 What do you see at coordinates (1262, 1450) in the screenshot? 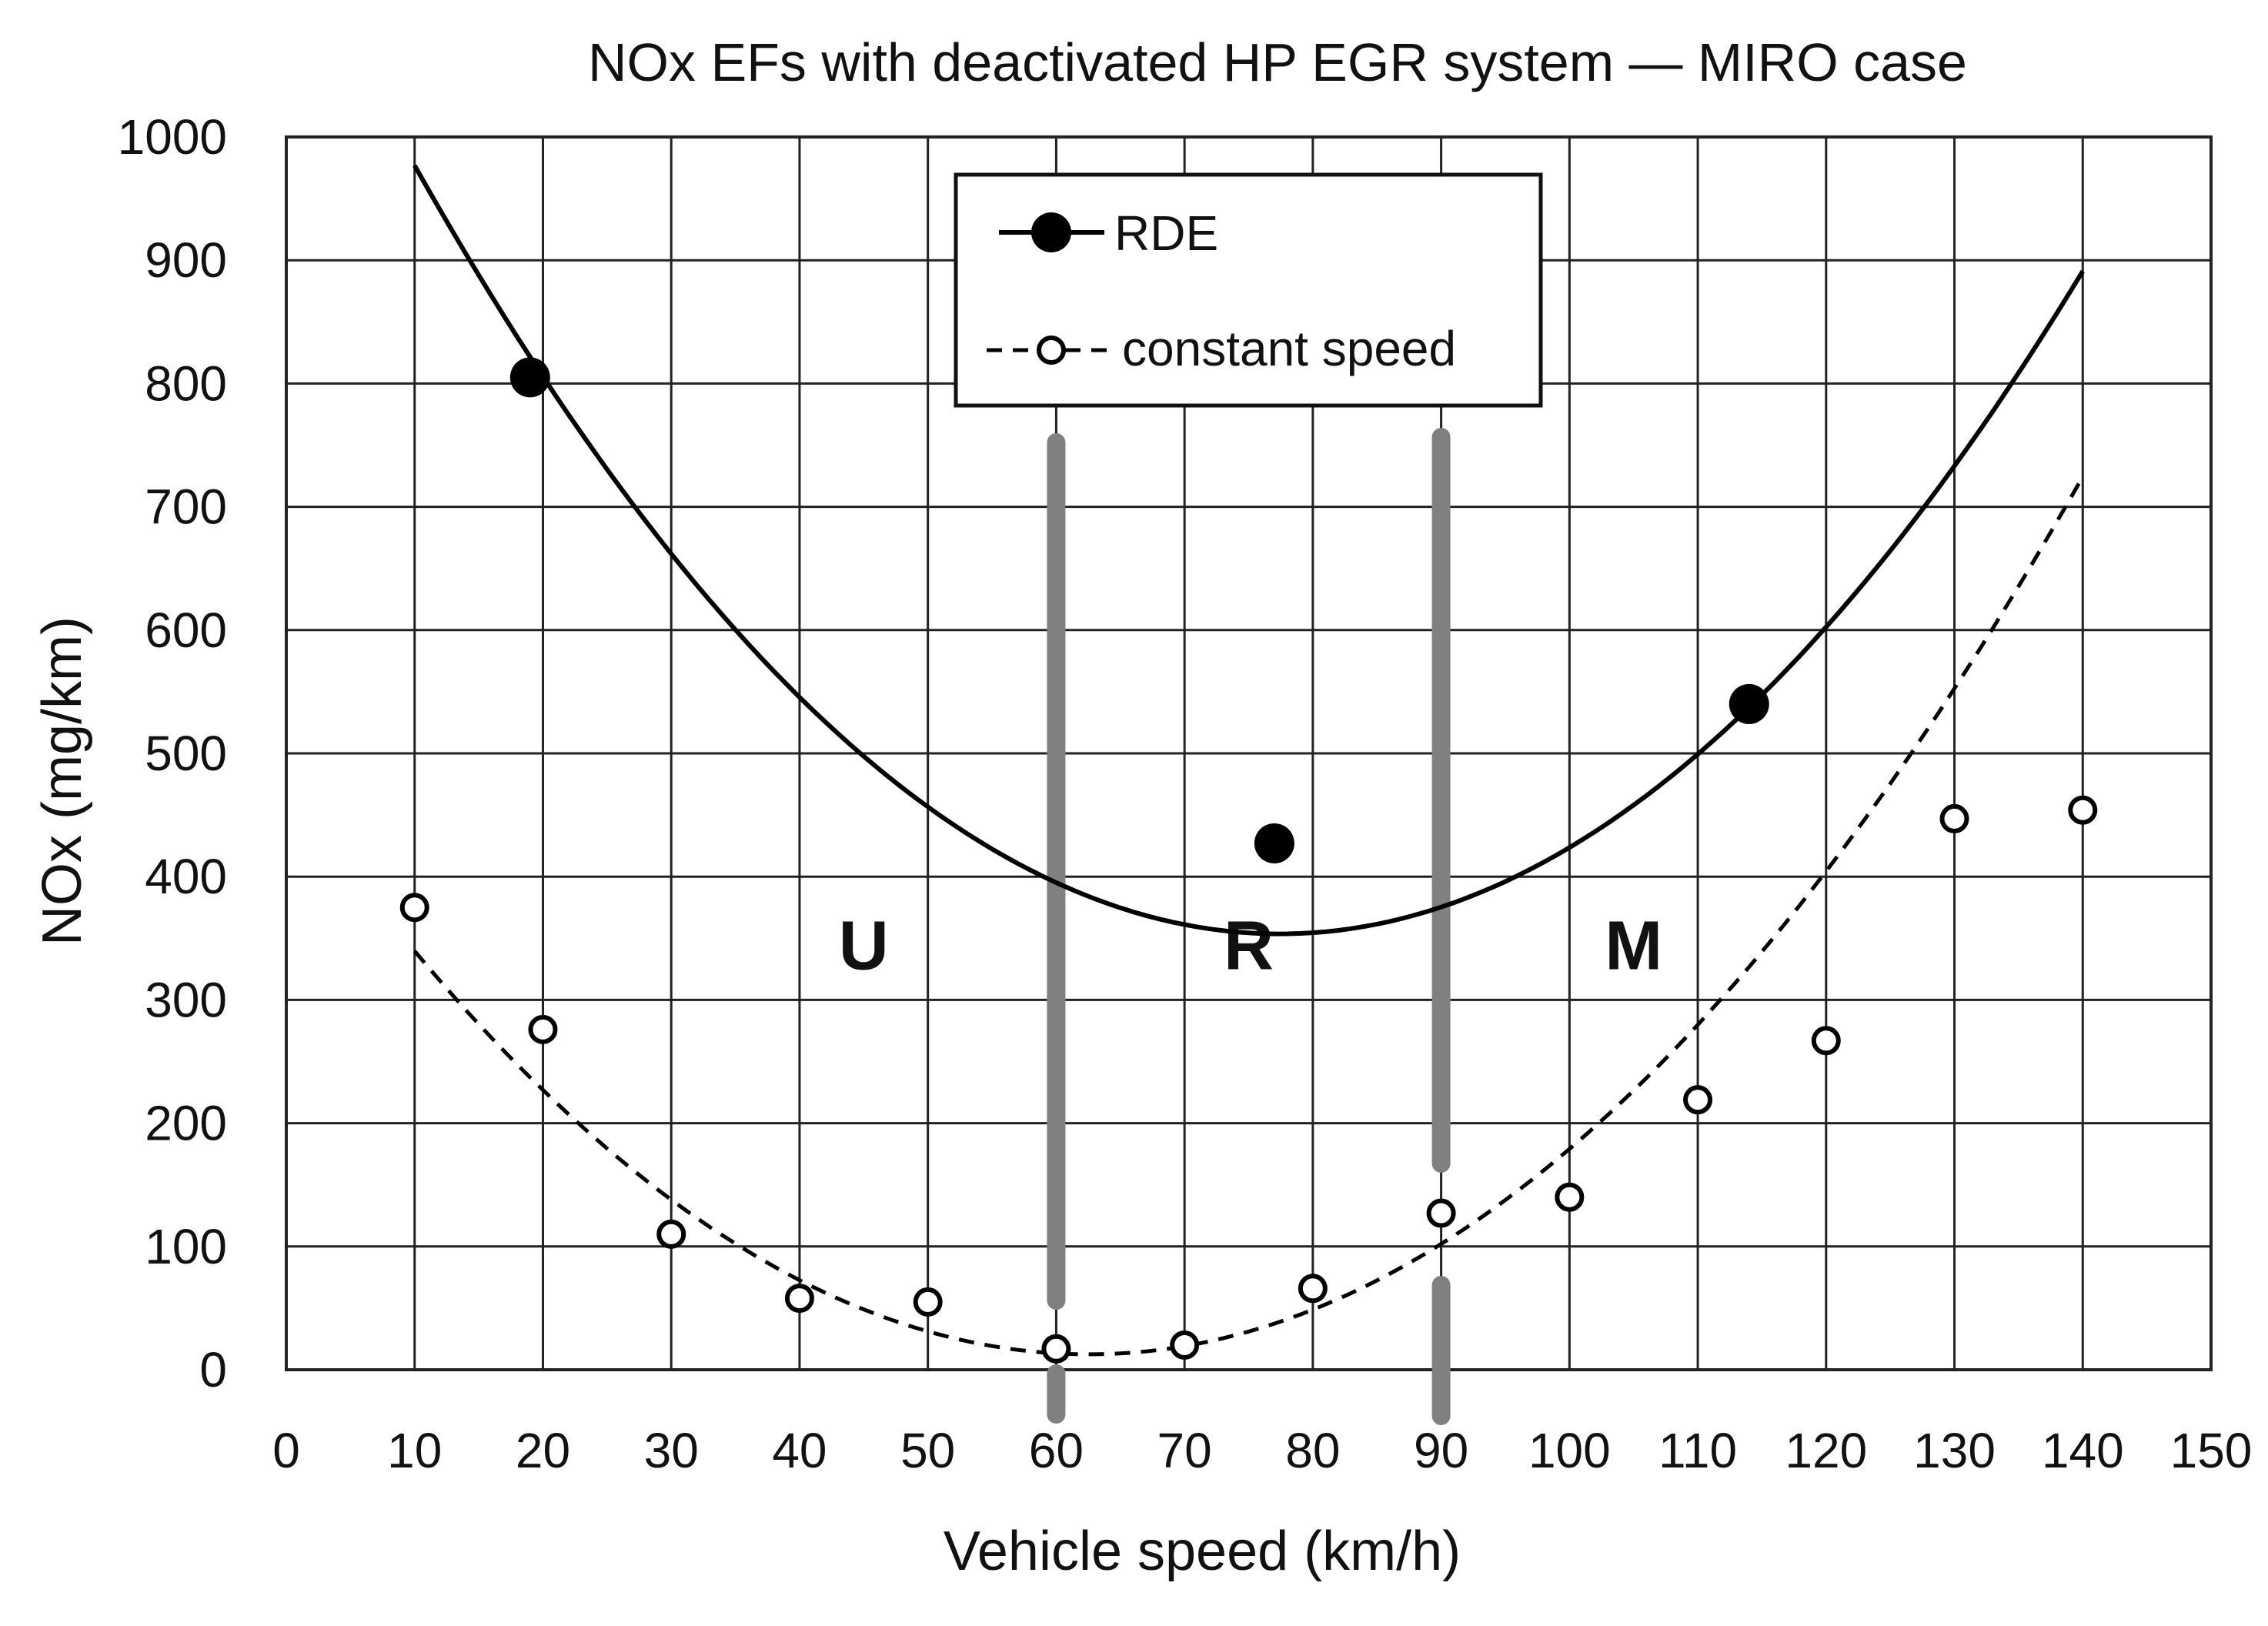
I see `x-axis-ticks: 0 10 20 30 40 50 60 70 80 90 100 110 120 130 140 150` at bounding box center [1262, 1450].